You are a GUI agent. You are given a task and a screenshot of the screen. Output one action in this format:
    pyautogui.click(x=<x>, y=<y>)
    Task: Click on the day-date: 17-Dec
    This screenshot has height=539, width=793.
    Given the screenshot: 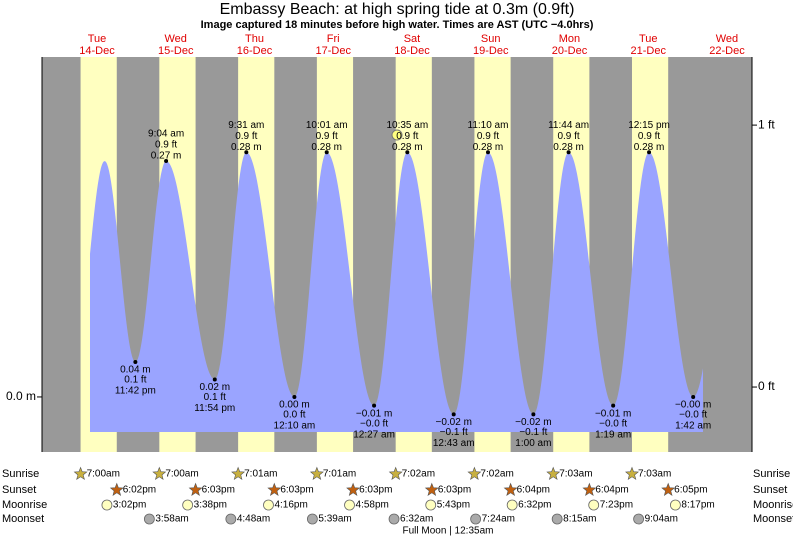 What is the action you would take?
    pyautogui.click(x=333, y=51)
    